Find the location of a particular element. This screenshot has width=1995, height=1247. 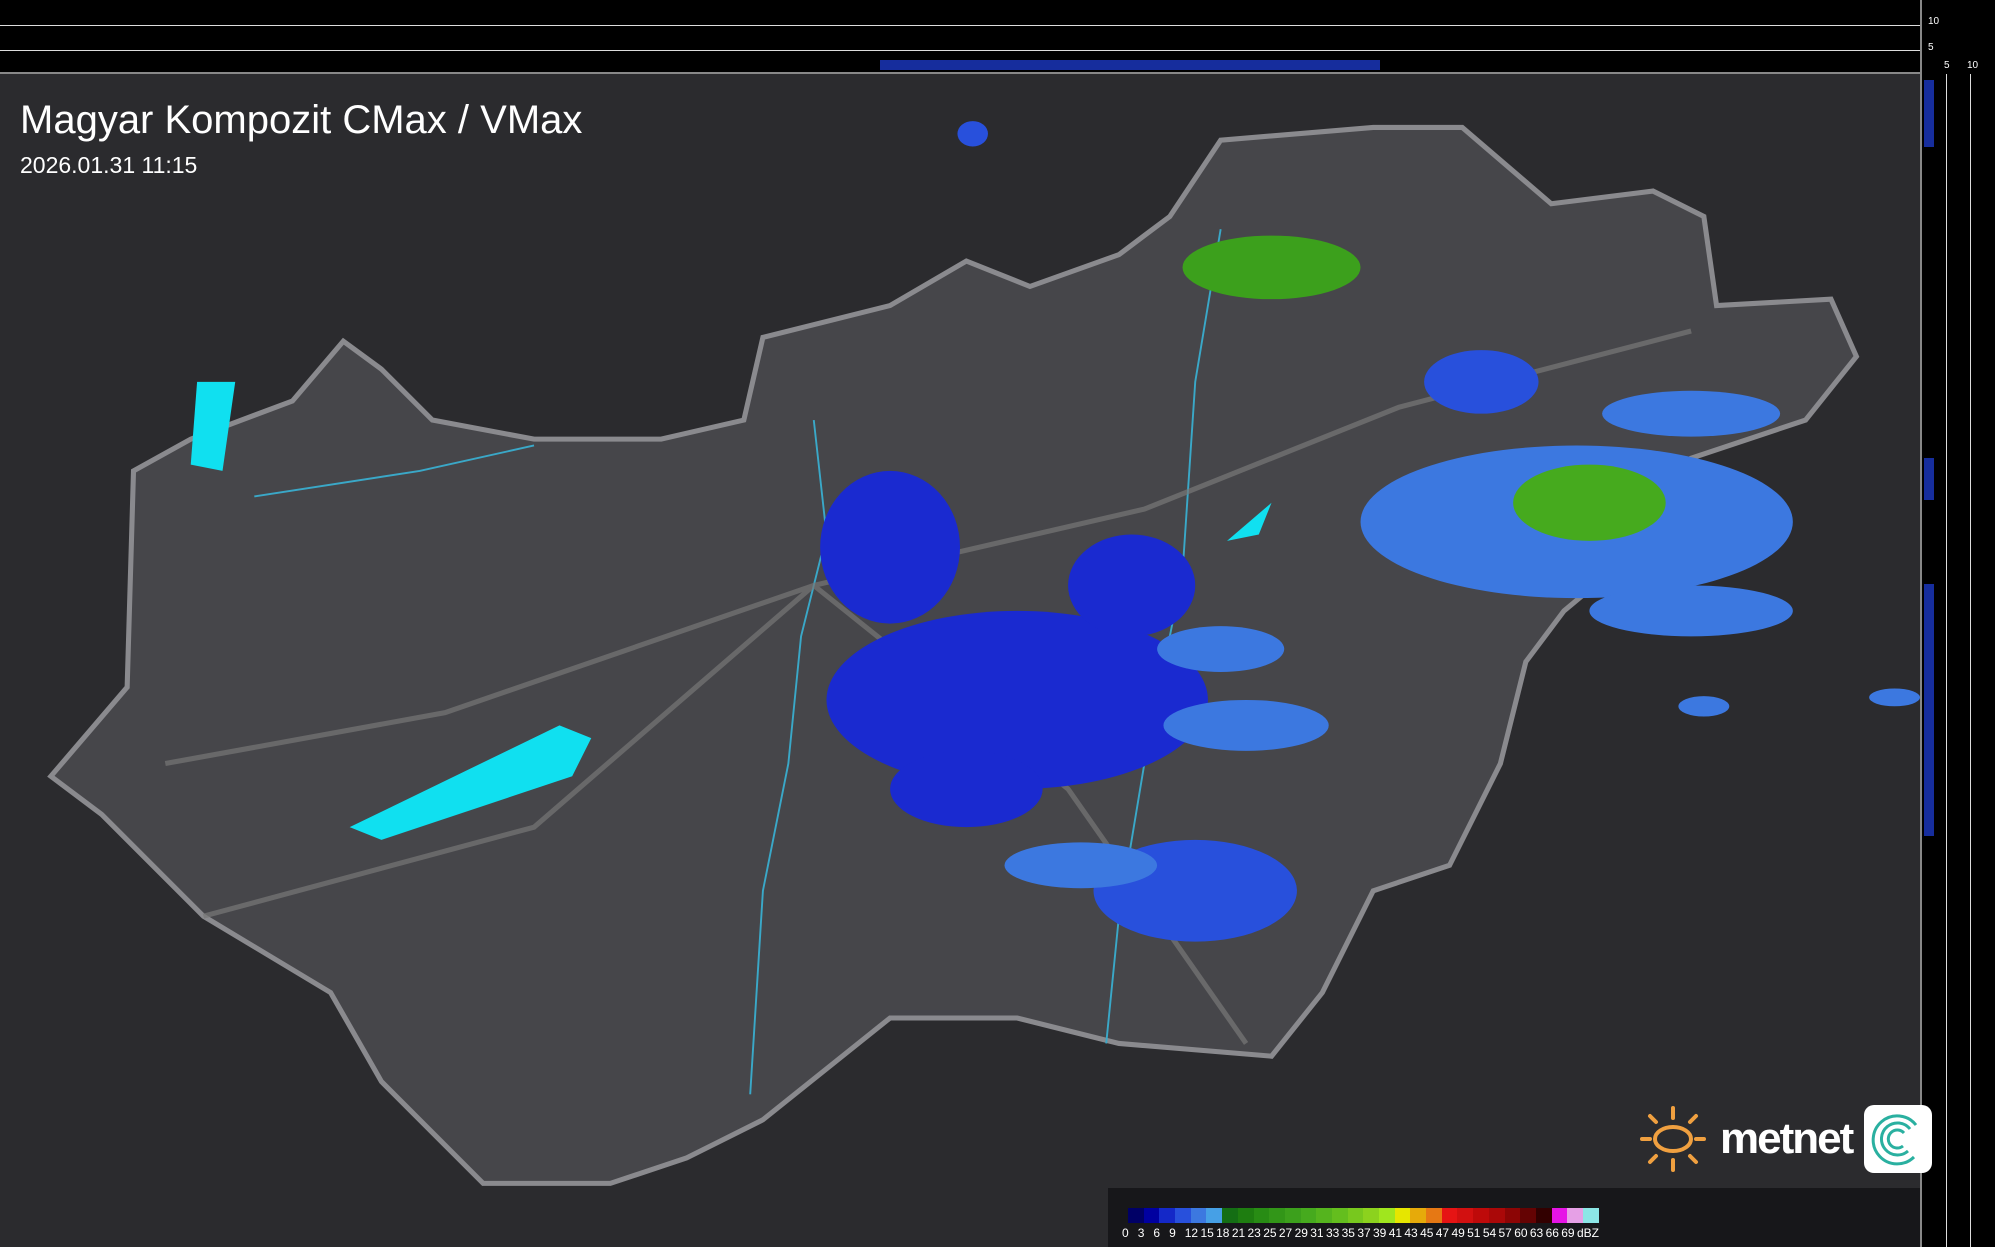

legend-label: 0 is located at coordinates (1125, 1233).